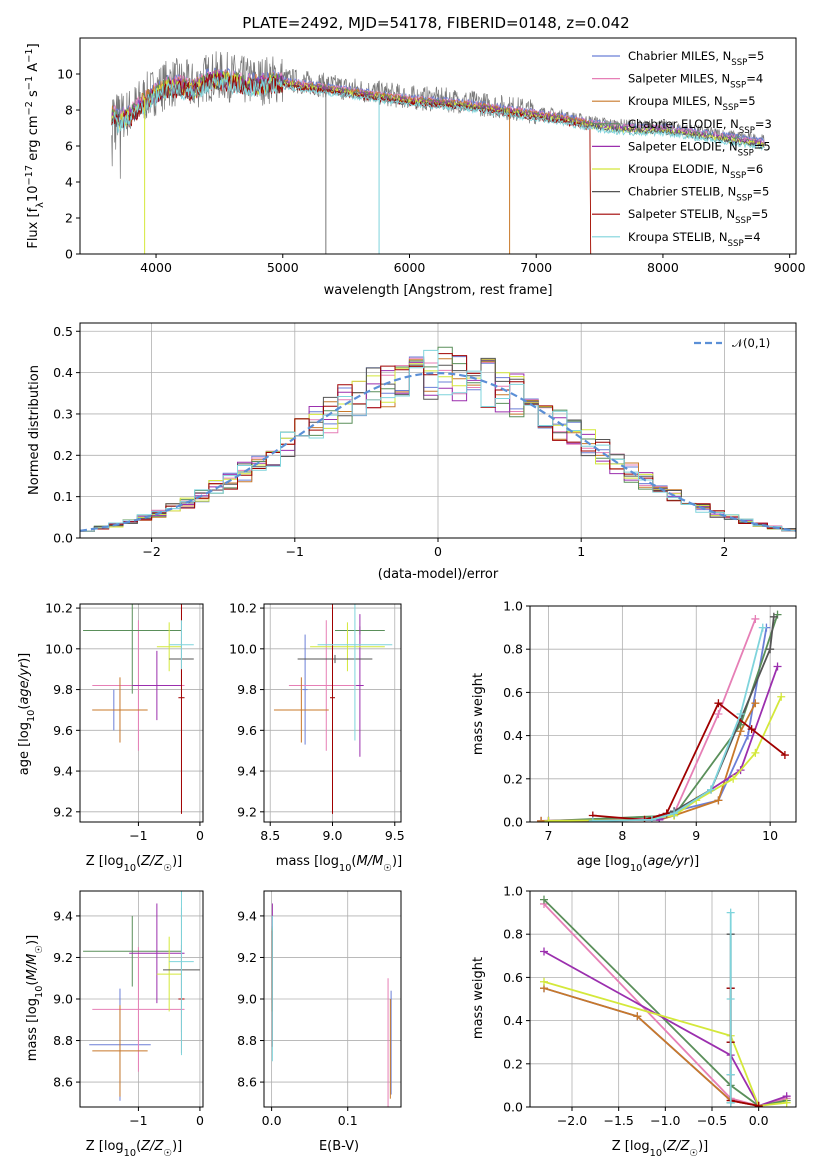 The height and width of the screenshot is (1170, 819). Describe the element at coordinates (63, 730) in the screenshot. I see `y-tick-label: 9.6` at that location.